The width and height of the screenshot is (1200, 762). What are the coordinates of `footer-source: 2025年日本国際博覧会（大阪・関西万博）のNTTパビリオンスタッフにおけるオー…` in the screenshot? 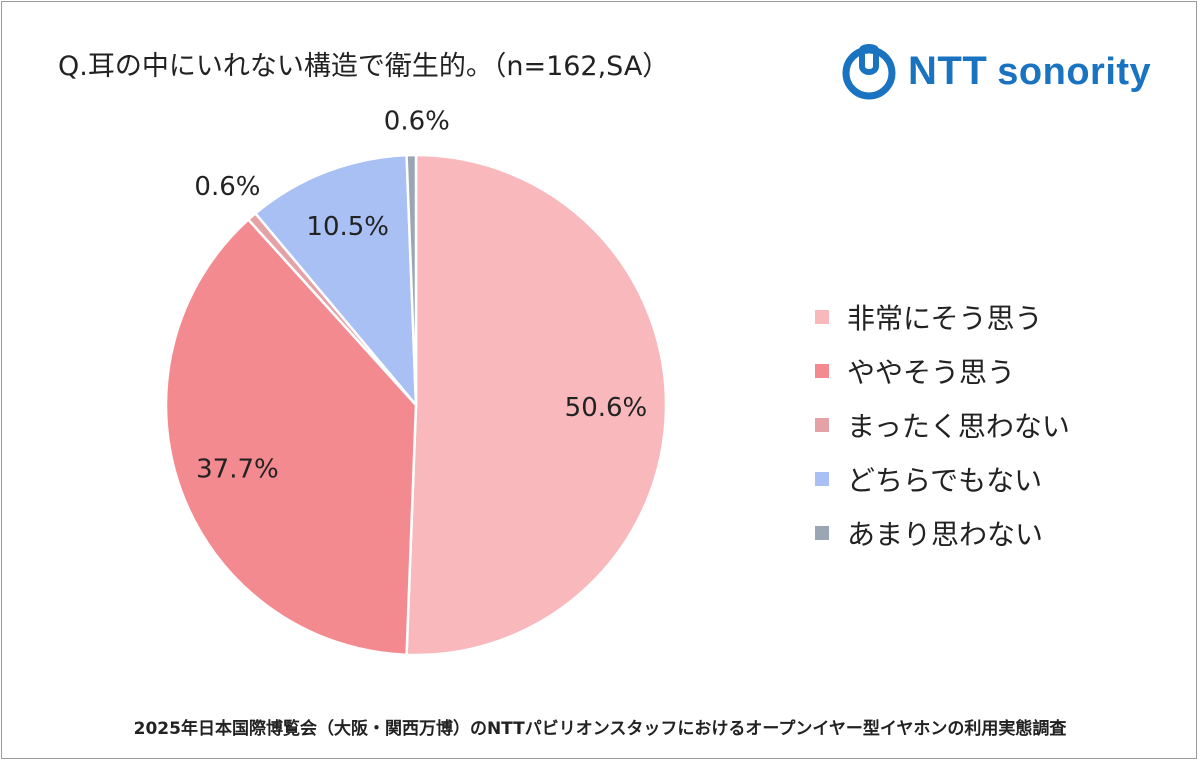 It's located at (600, 729).